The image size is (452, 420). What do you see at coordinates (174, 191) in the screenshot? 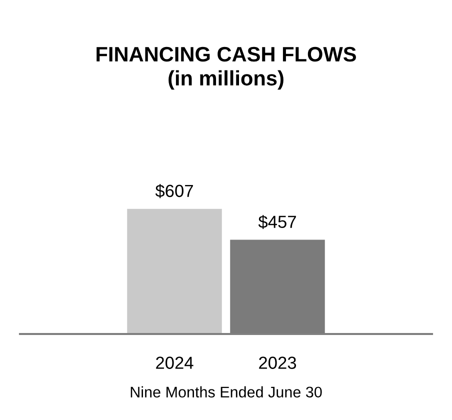
I see `data-label: $607` at bounding box center [174, 191].